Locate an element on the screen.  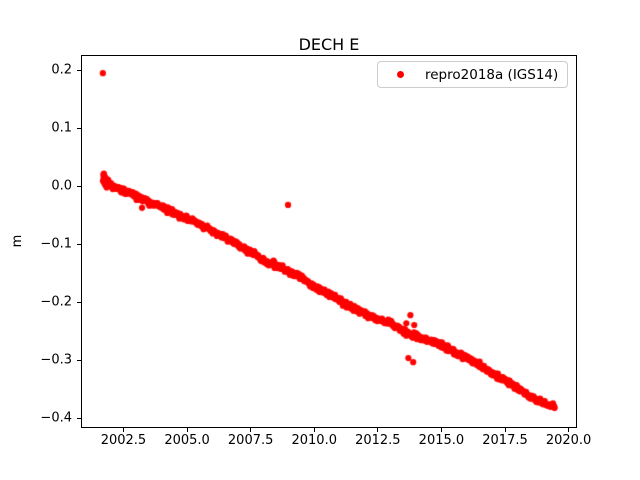
x-tick-label: 2017.5 is located at coordinates (505, 440).